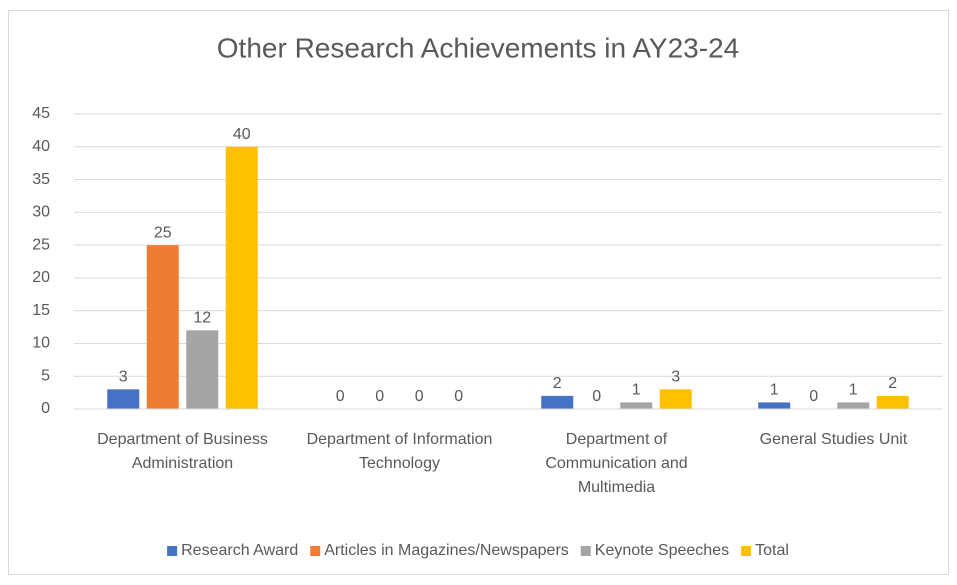 The image size is (957, 585). I want to click on legend-label: Keynote Speeches, so click(662, 550).